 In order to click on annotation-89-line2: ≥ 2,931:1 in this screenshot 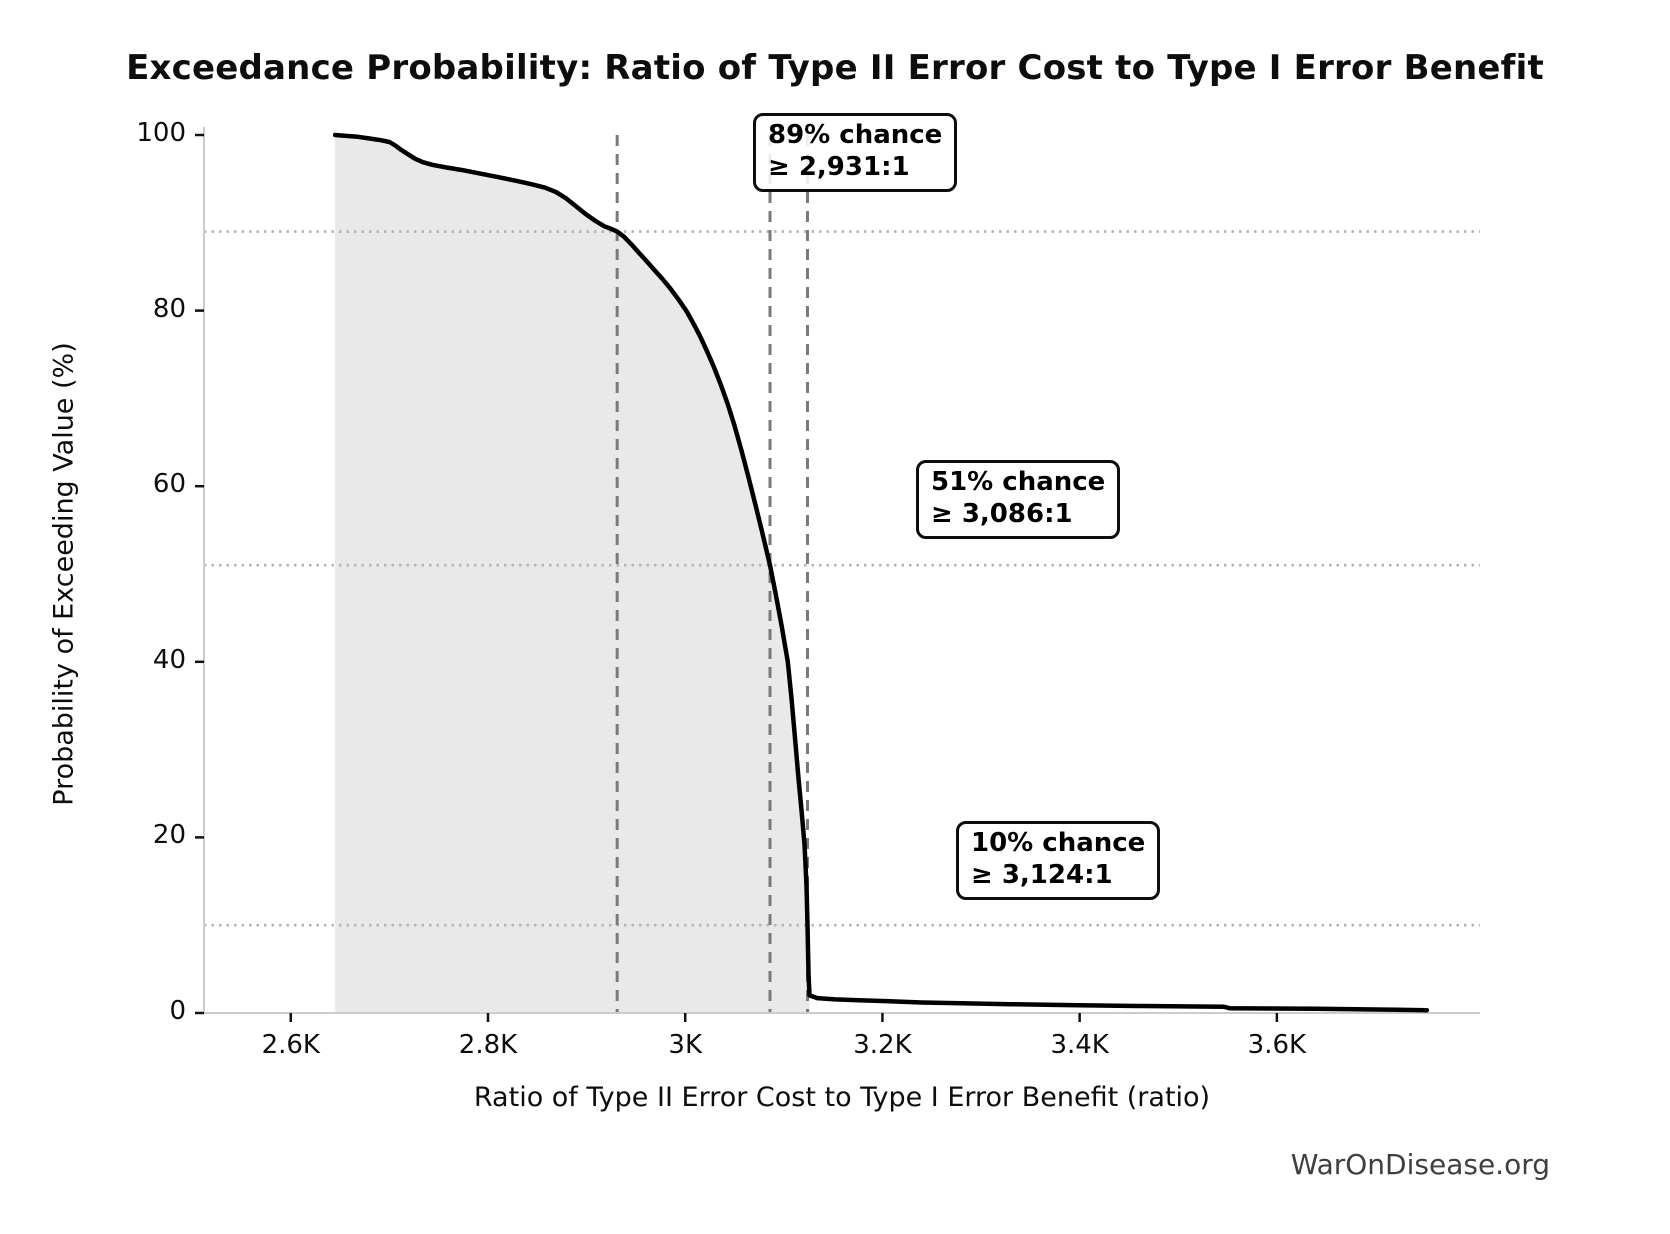, I will do `click(839, 167)`.